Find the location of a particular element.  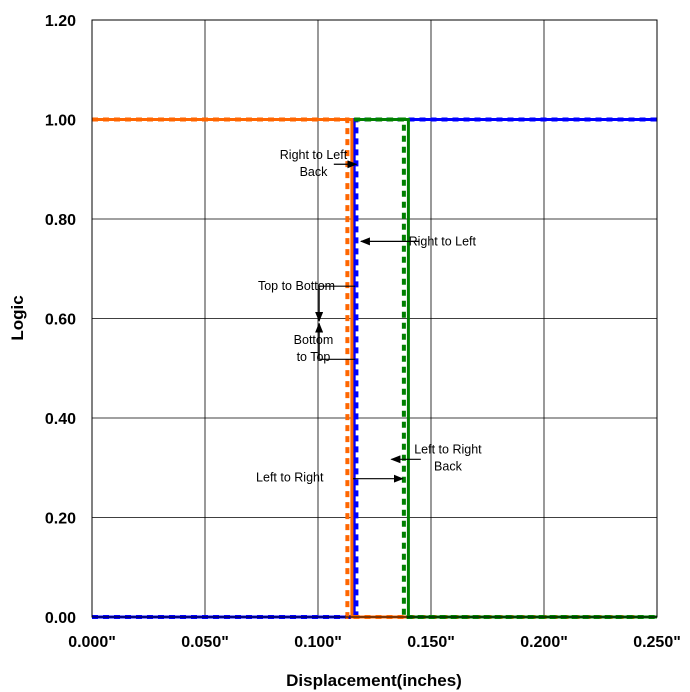

y-tick-label: 0.20 is located at coordinates (60, 519).